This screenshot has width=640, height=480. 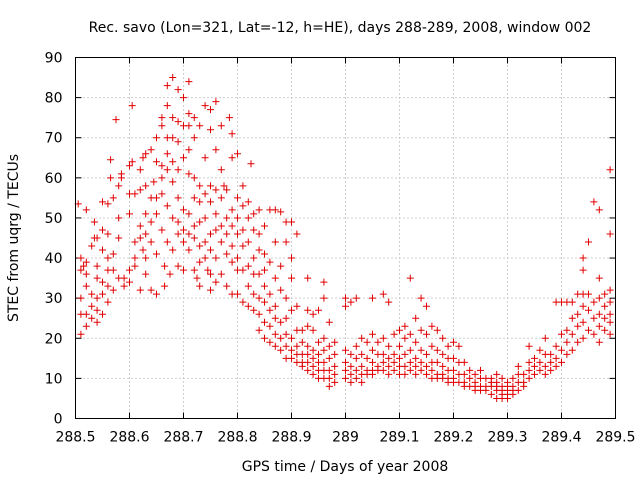 I want to click on x-tick-label: 288.6, so click(x=129, y=438).